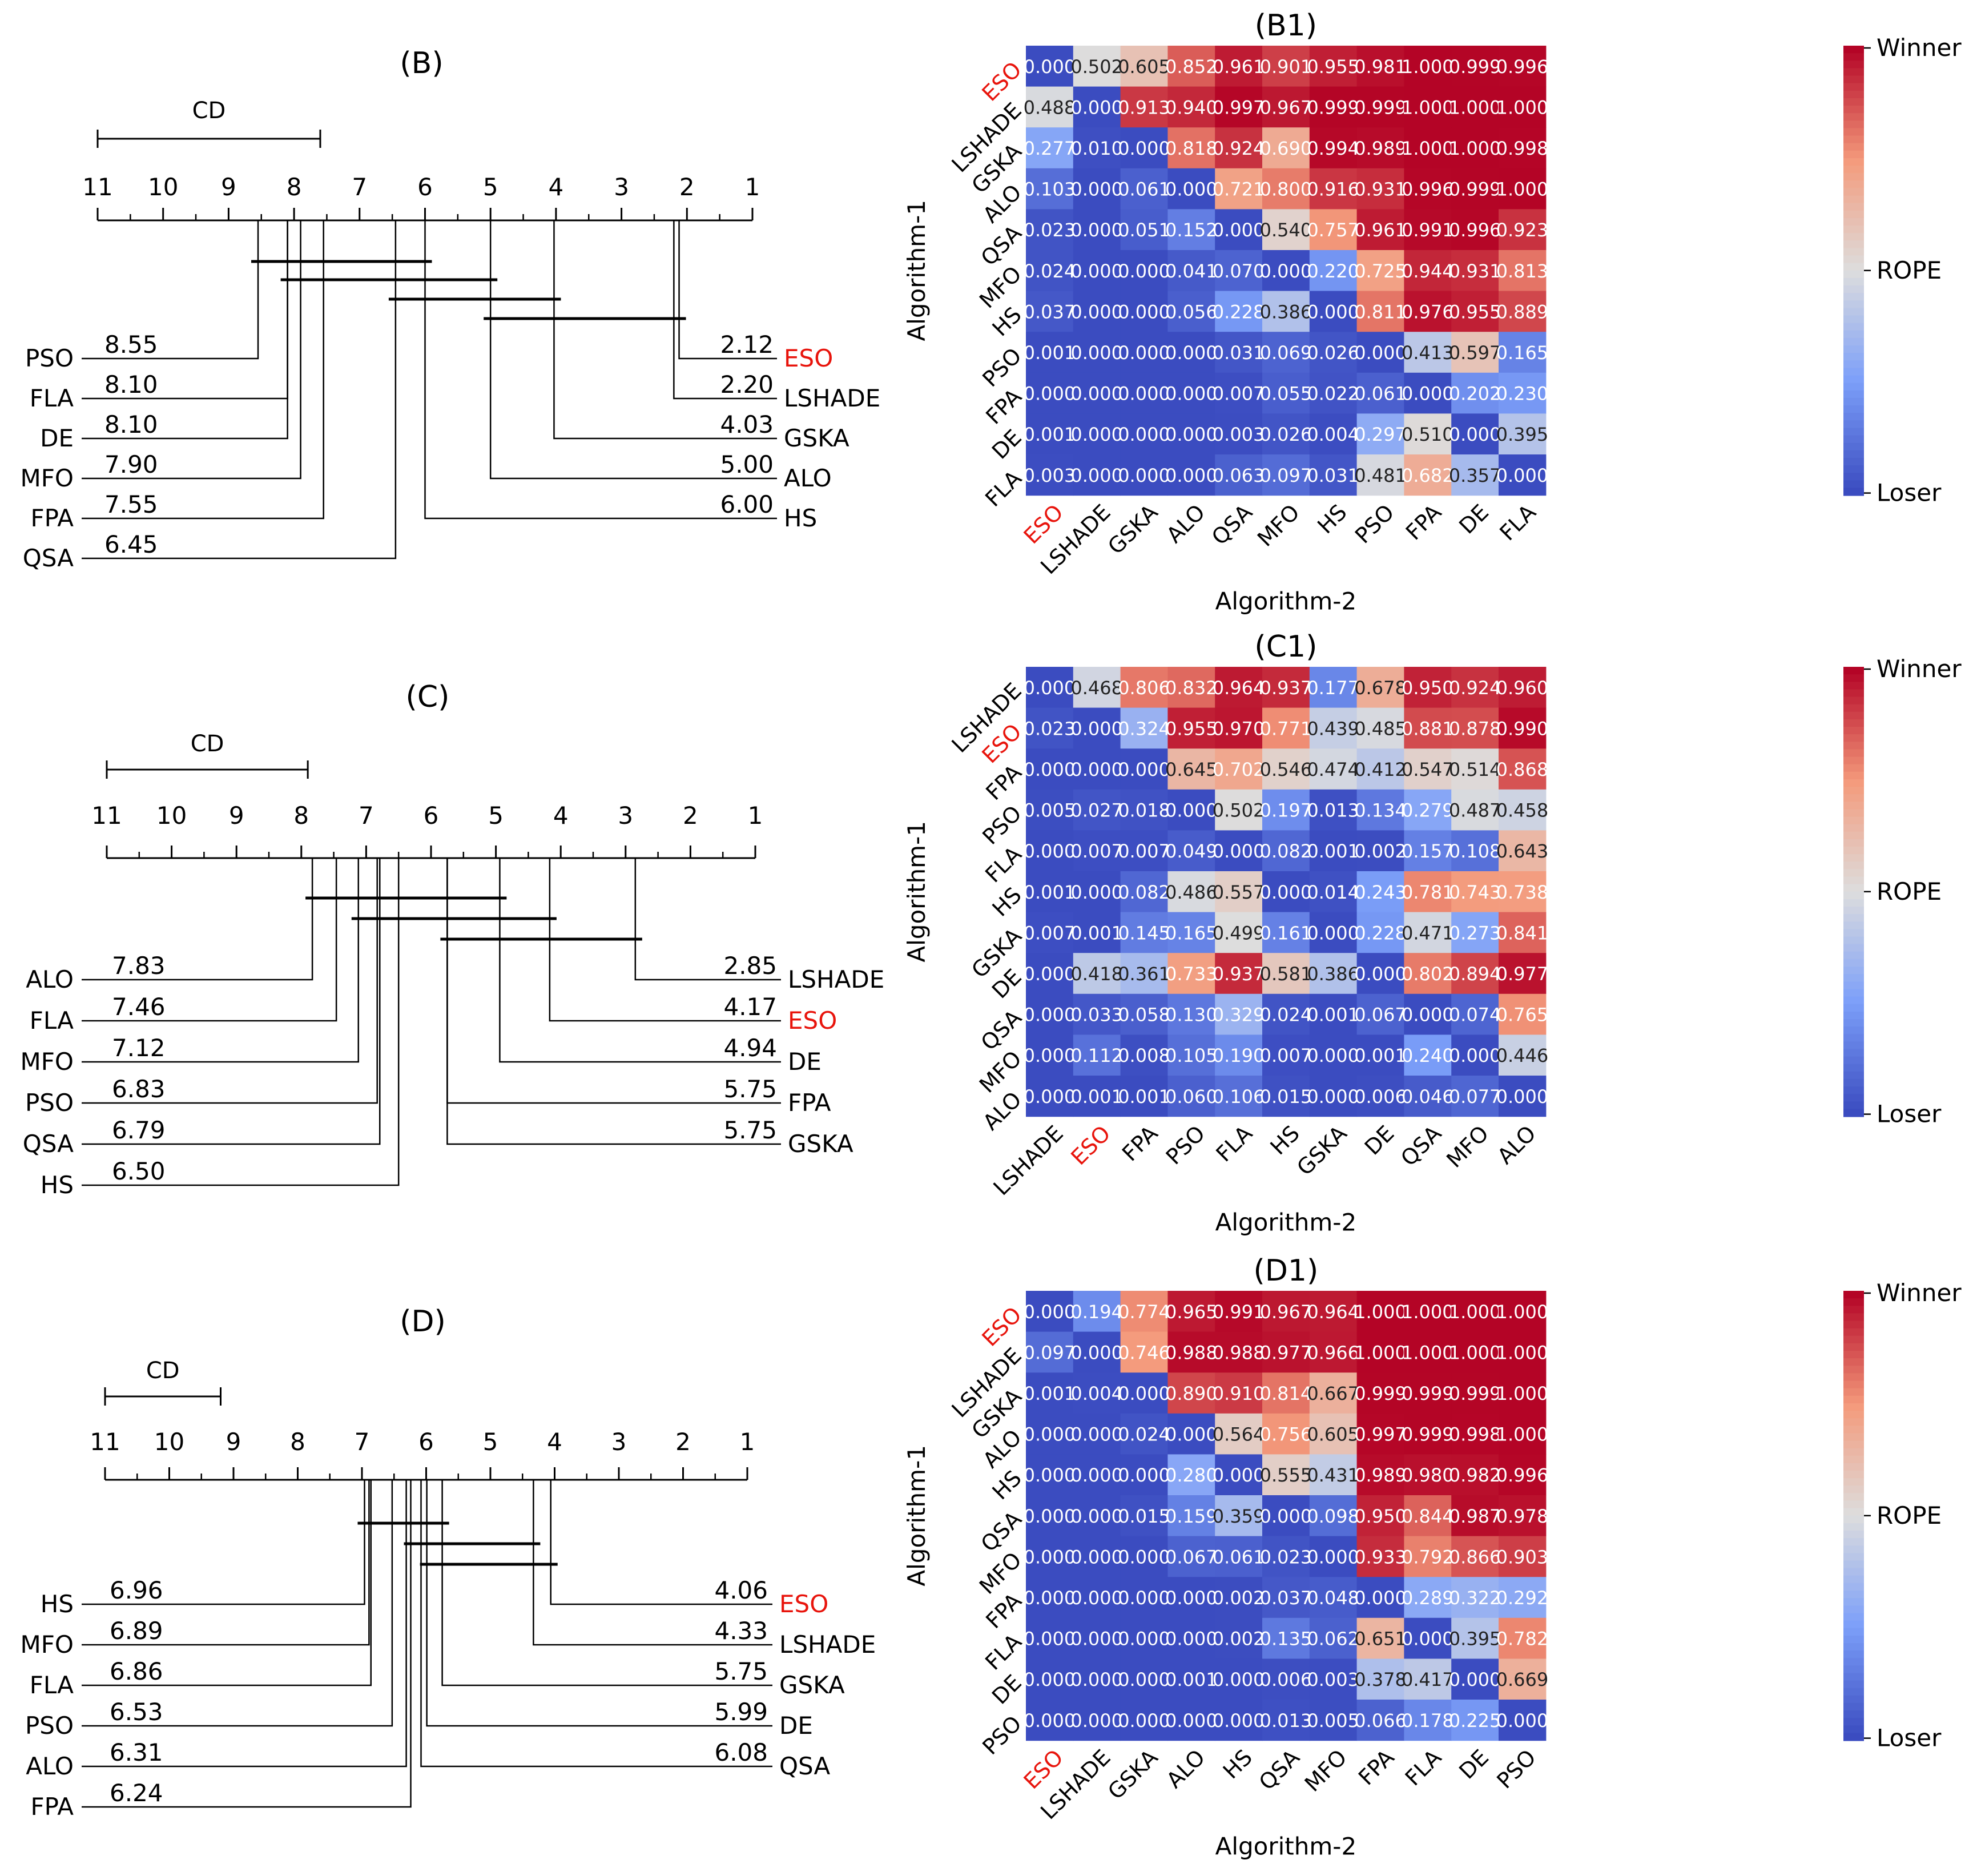 The image size is (1973, 1876). I want to click on cell-value: 0.499, so click(1239, 933).